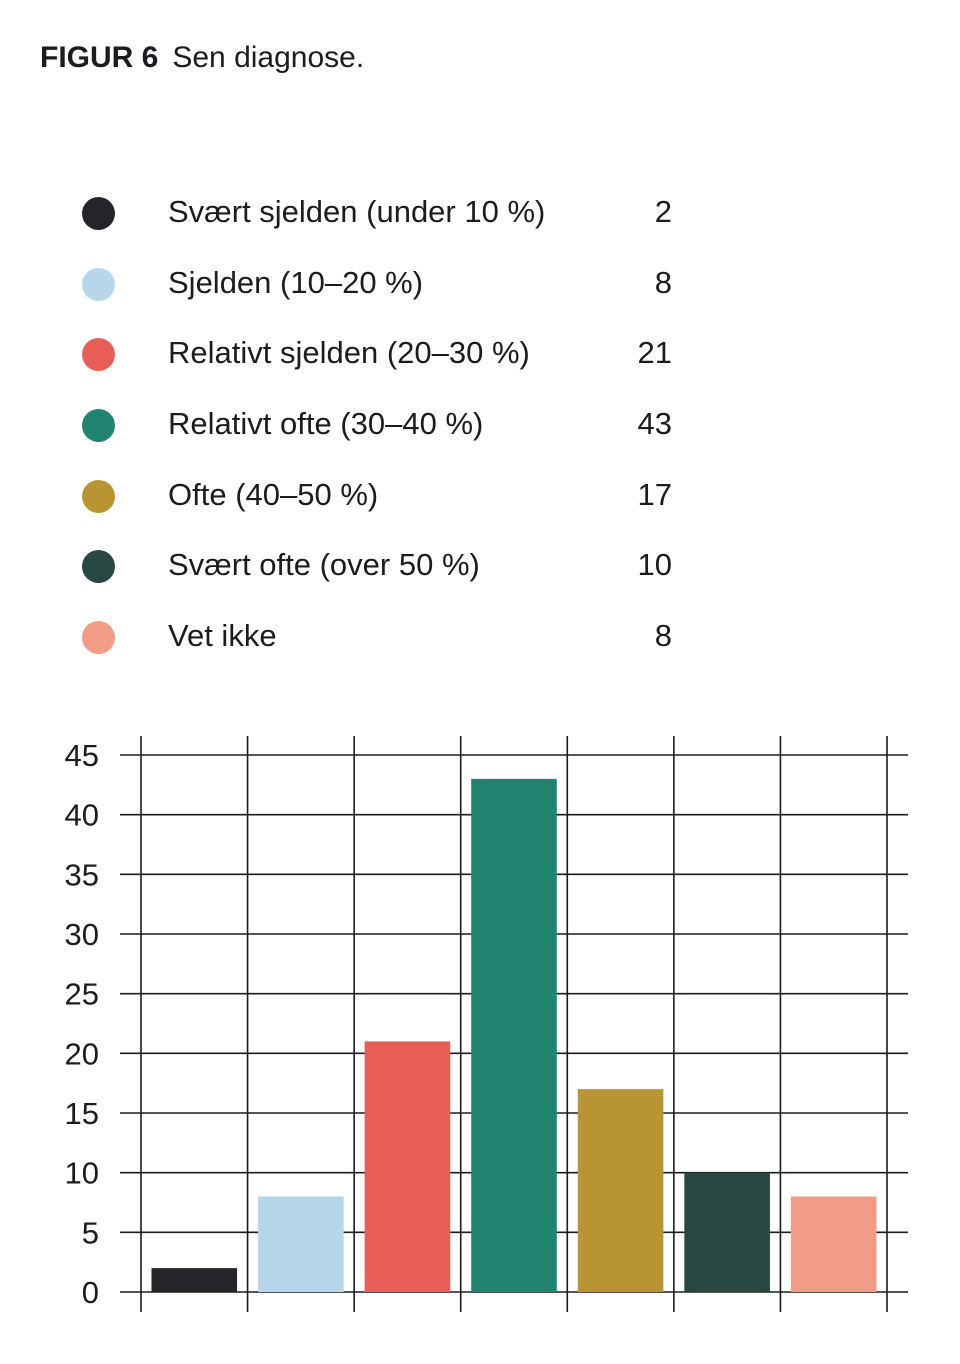 The width and height of the screenshot is (960, 1364). I want to click on legend-label: Relativt ofte (30–40 %), so click(326, 424).